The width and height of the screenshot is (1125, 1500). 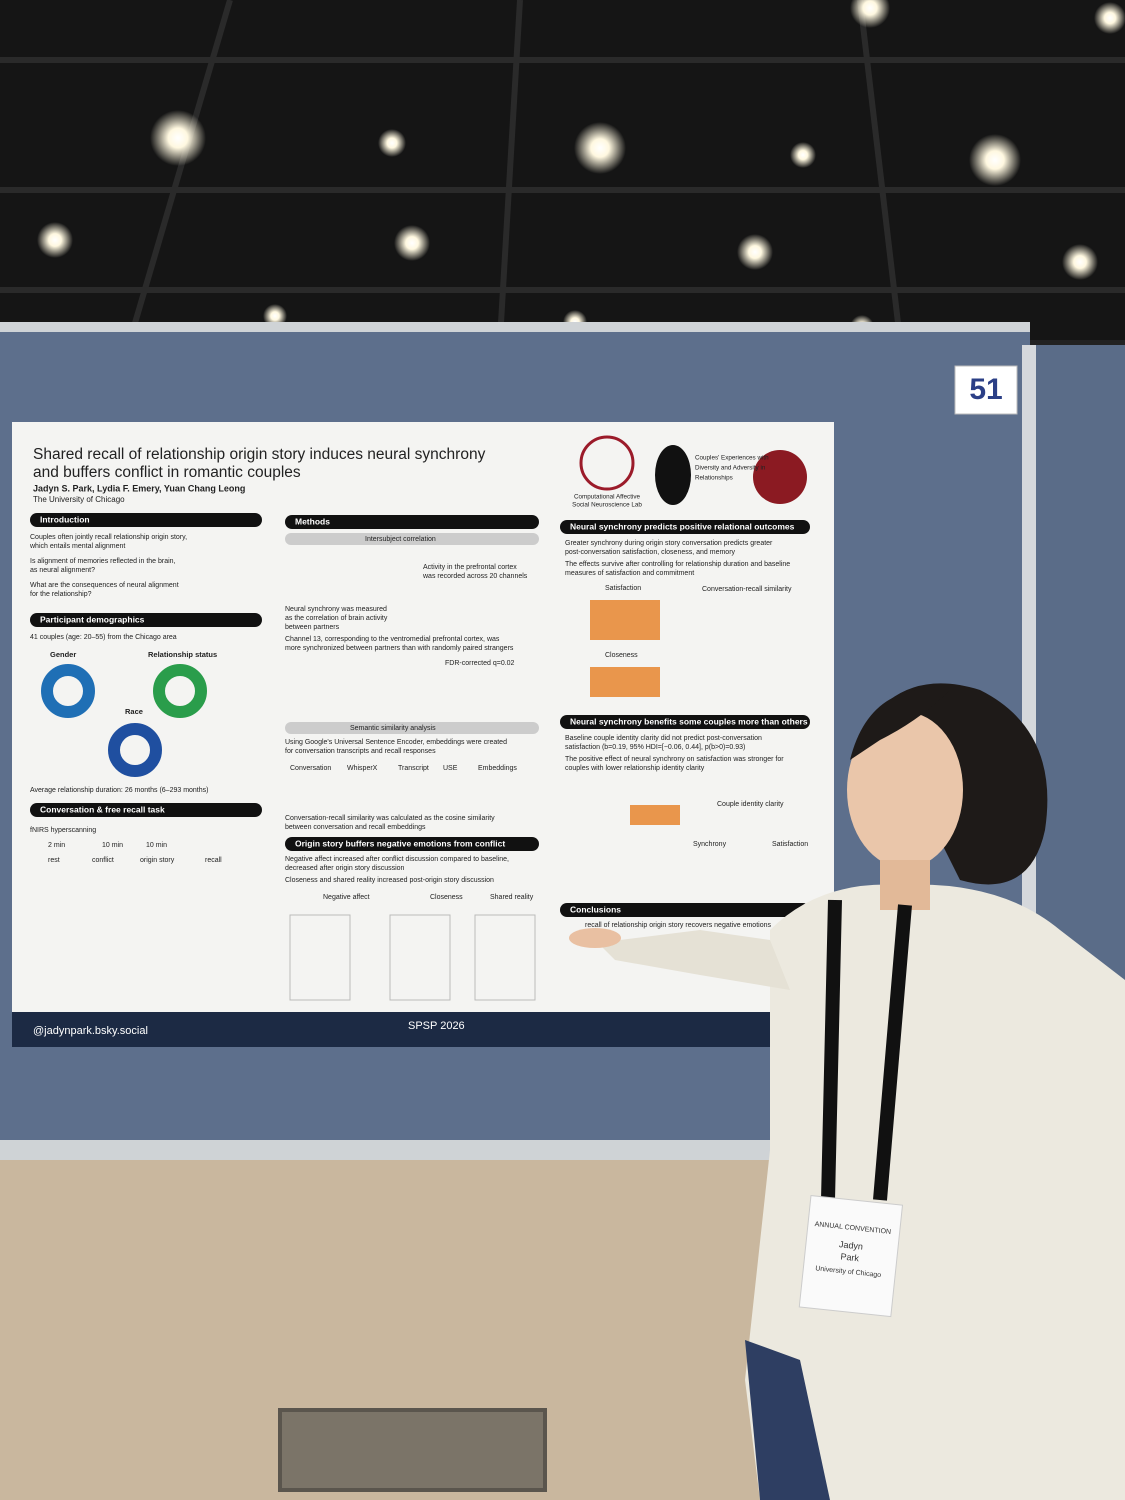 What do you see at coordinates (103, 860) in the screenshot?
I see `poster-text: conflict` at bounding box center [103, 860].